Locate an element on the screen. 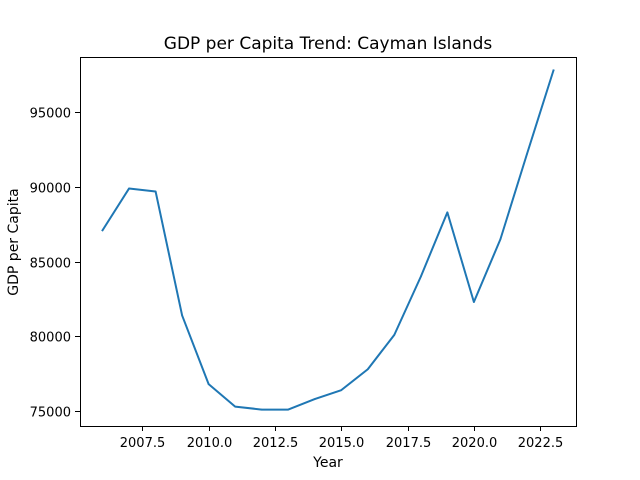 This screenshot has height=480, width=640. y-tick-label: 75000 is located at coordinates (50, 413).